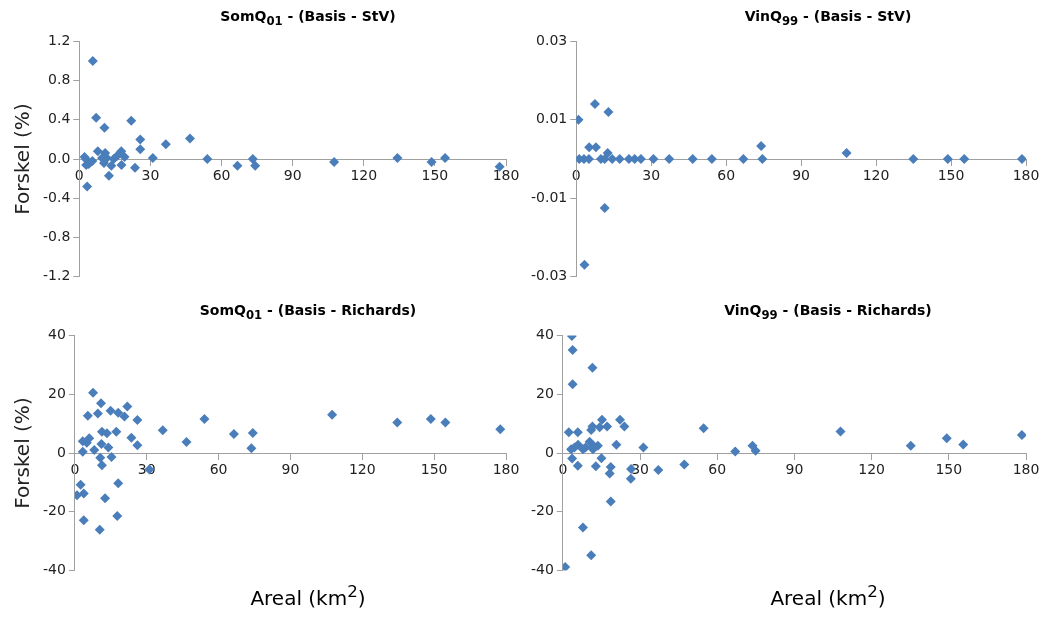 The height and width of the screenshot is (640, 1056). What do you see at coordinates (56, 236) in the screenshot?
I see `y-tick-label: -0.8` at bounding box center [56, 236].